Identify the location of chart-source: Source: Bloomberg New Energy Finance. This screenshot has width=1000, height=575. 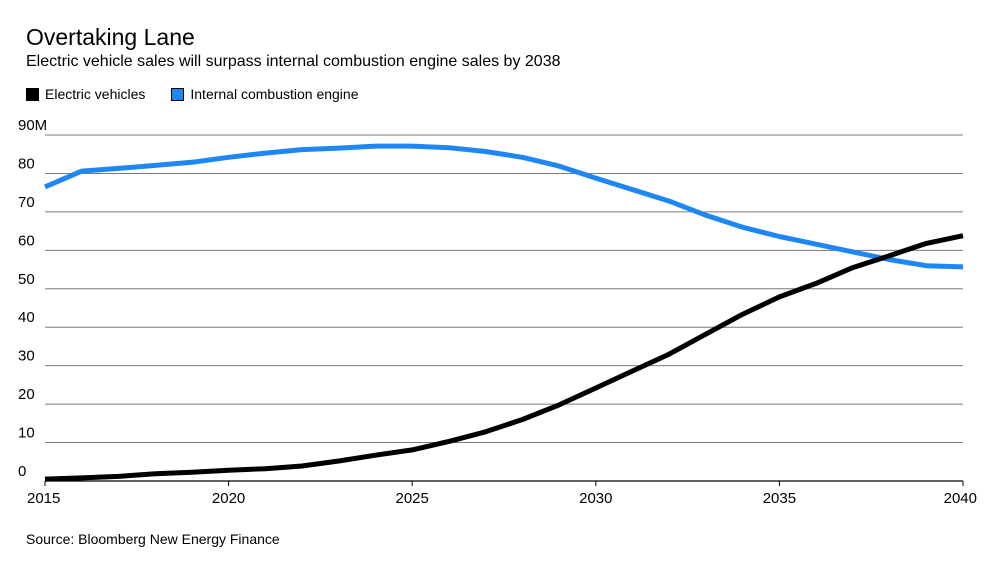
(153, 539).